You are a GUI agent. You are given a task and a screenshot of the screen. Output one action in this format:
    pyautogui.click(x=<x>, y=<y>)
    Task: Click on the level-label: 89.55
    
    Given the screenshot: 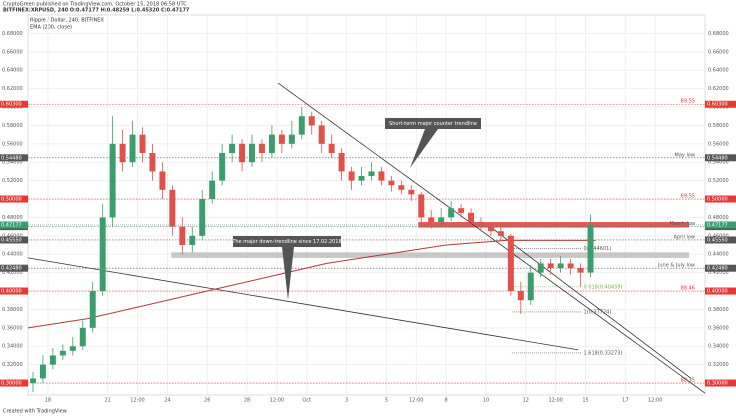 What is the action you would take?
    pyautogui.click(x=688, y=102)
    